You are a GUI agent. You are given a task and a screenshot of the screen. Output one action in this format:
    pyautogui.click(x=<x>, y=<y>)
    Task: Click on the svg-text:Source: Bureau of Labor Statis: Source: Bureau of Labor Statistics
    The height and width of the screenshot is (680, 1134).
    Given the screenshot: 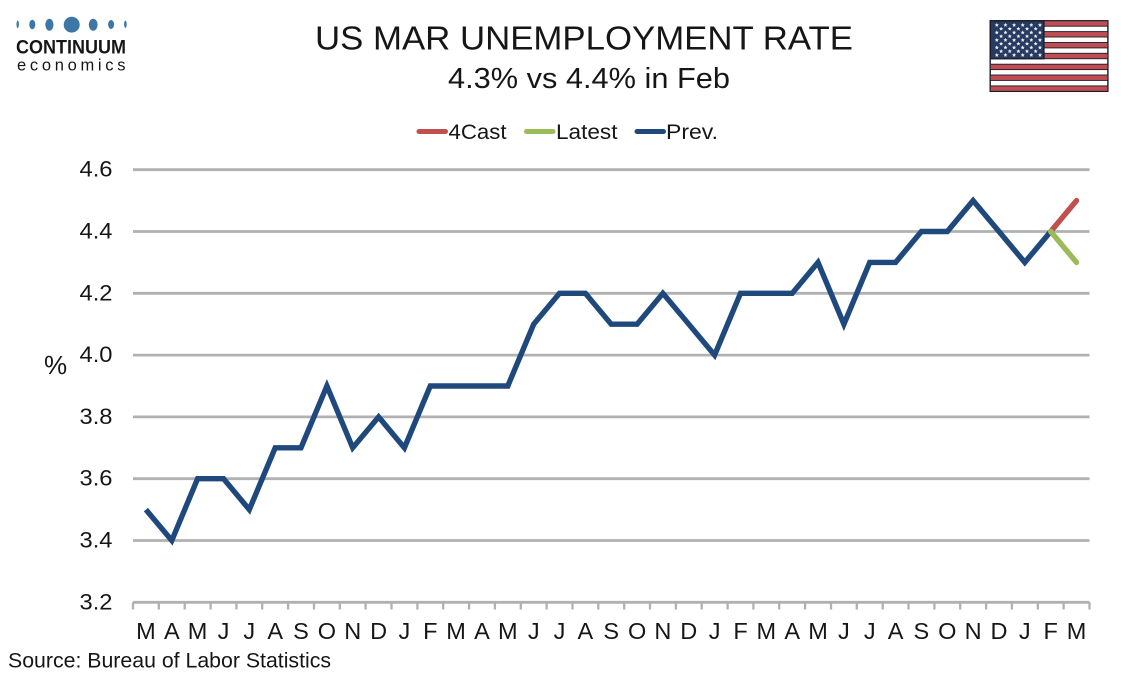 What is the action you would take?
    pyautogui.click(x=169, y=661)
    